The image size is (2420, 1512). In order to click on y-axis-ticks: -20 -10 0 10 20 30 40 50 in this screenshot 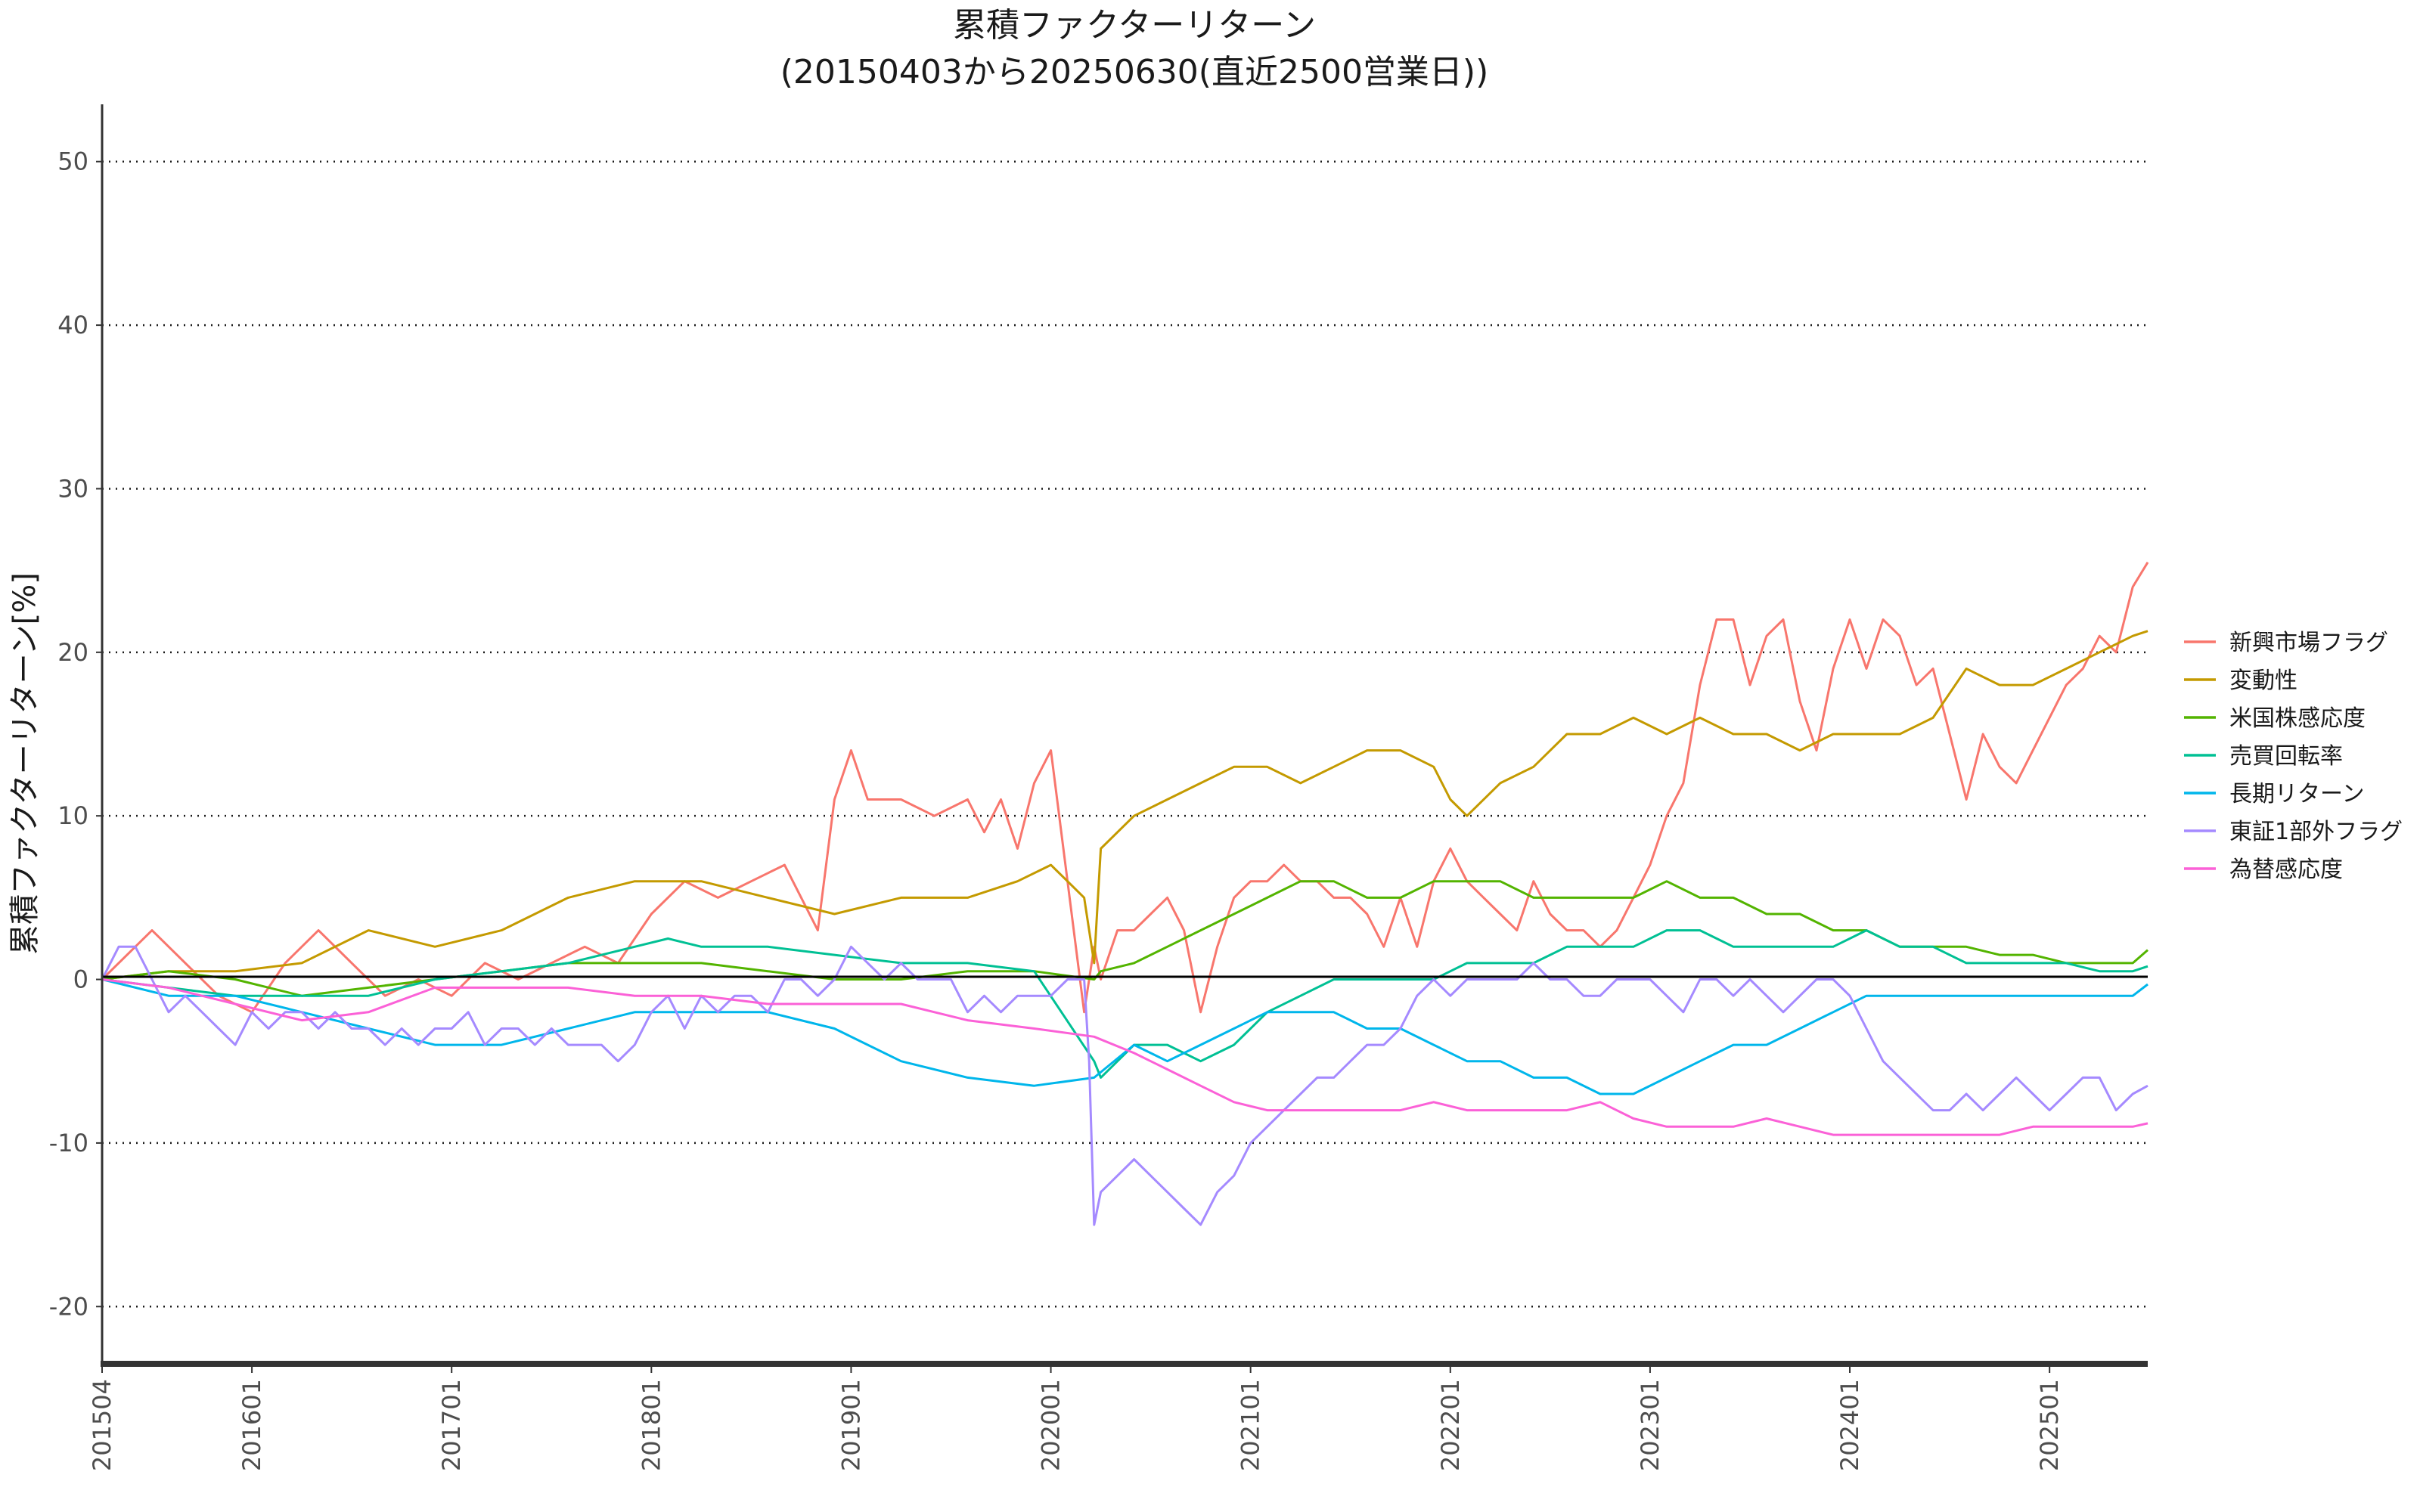, I will do `click(75, 734)`.